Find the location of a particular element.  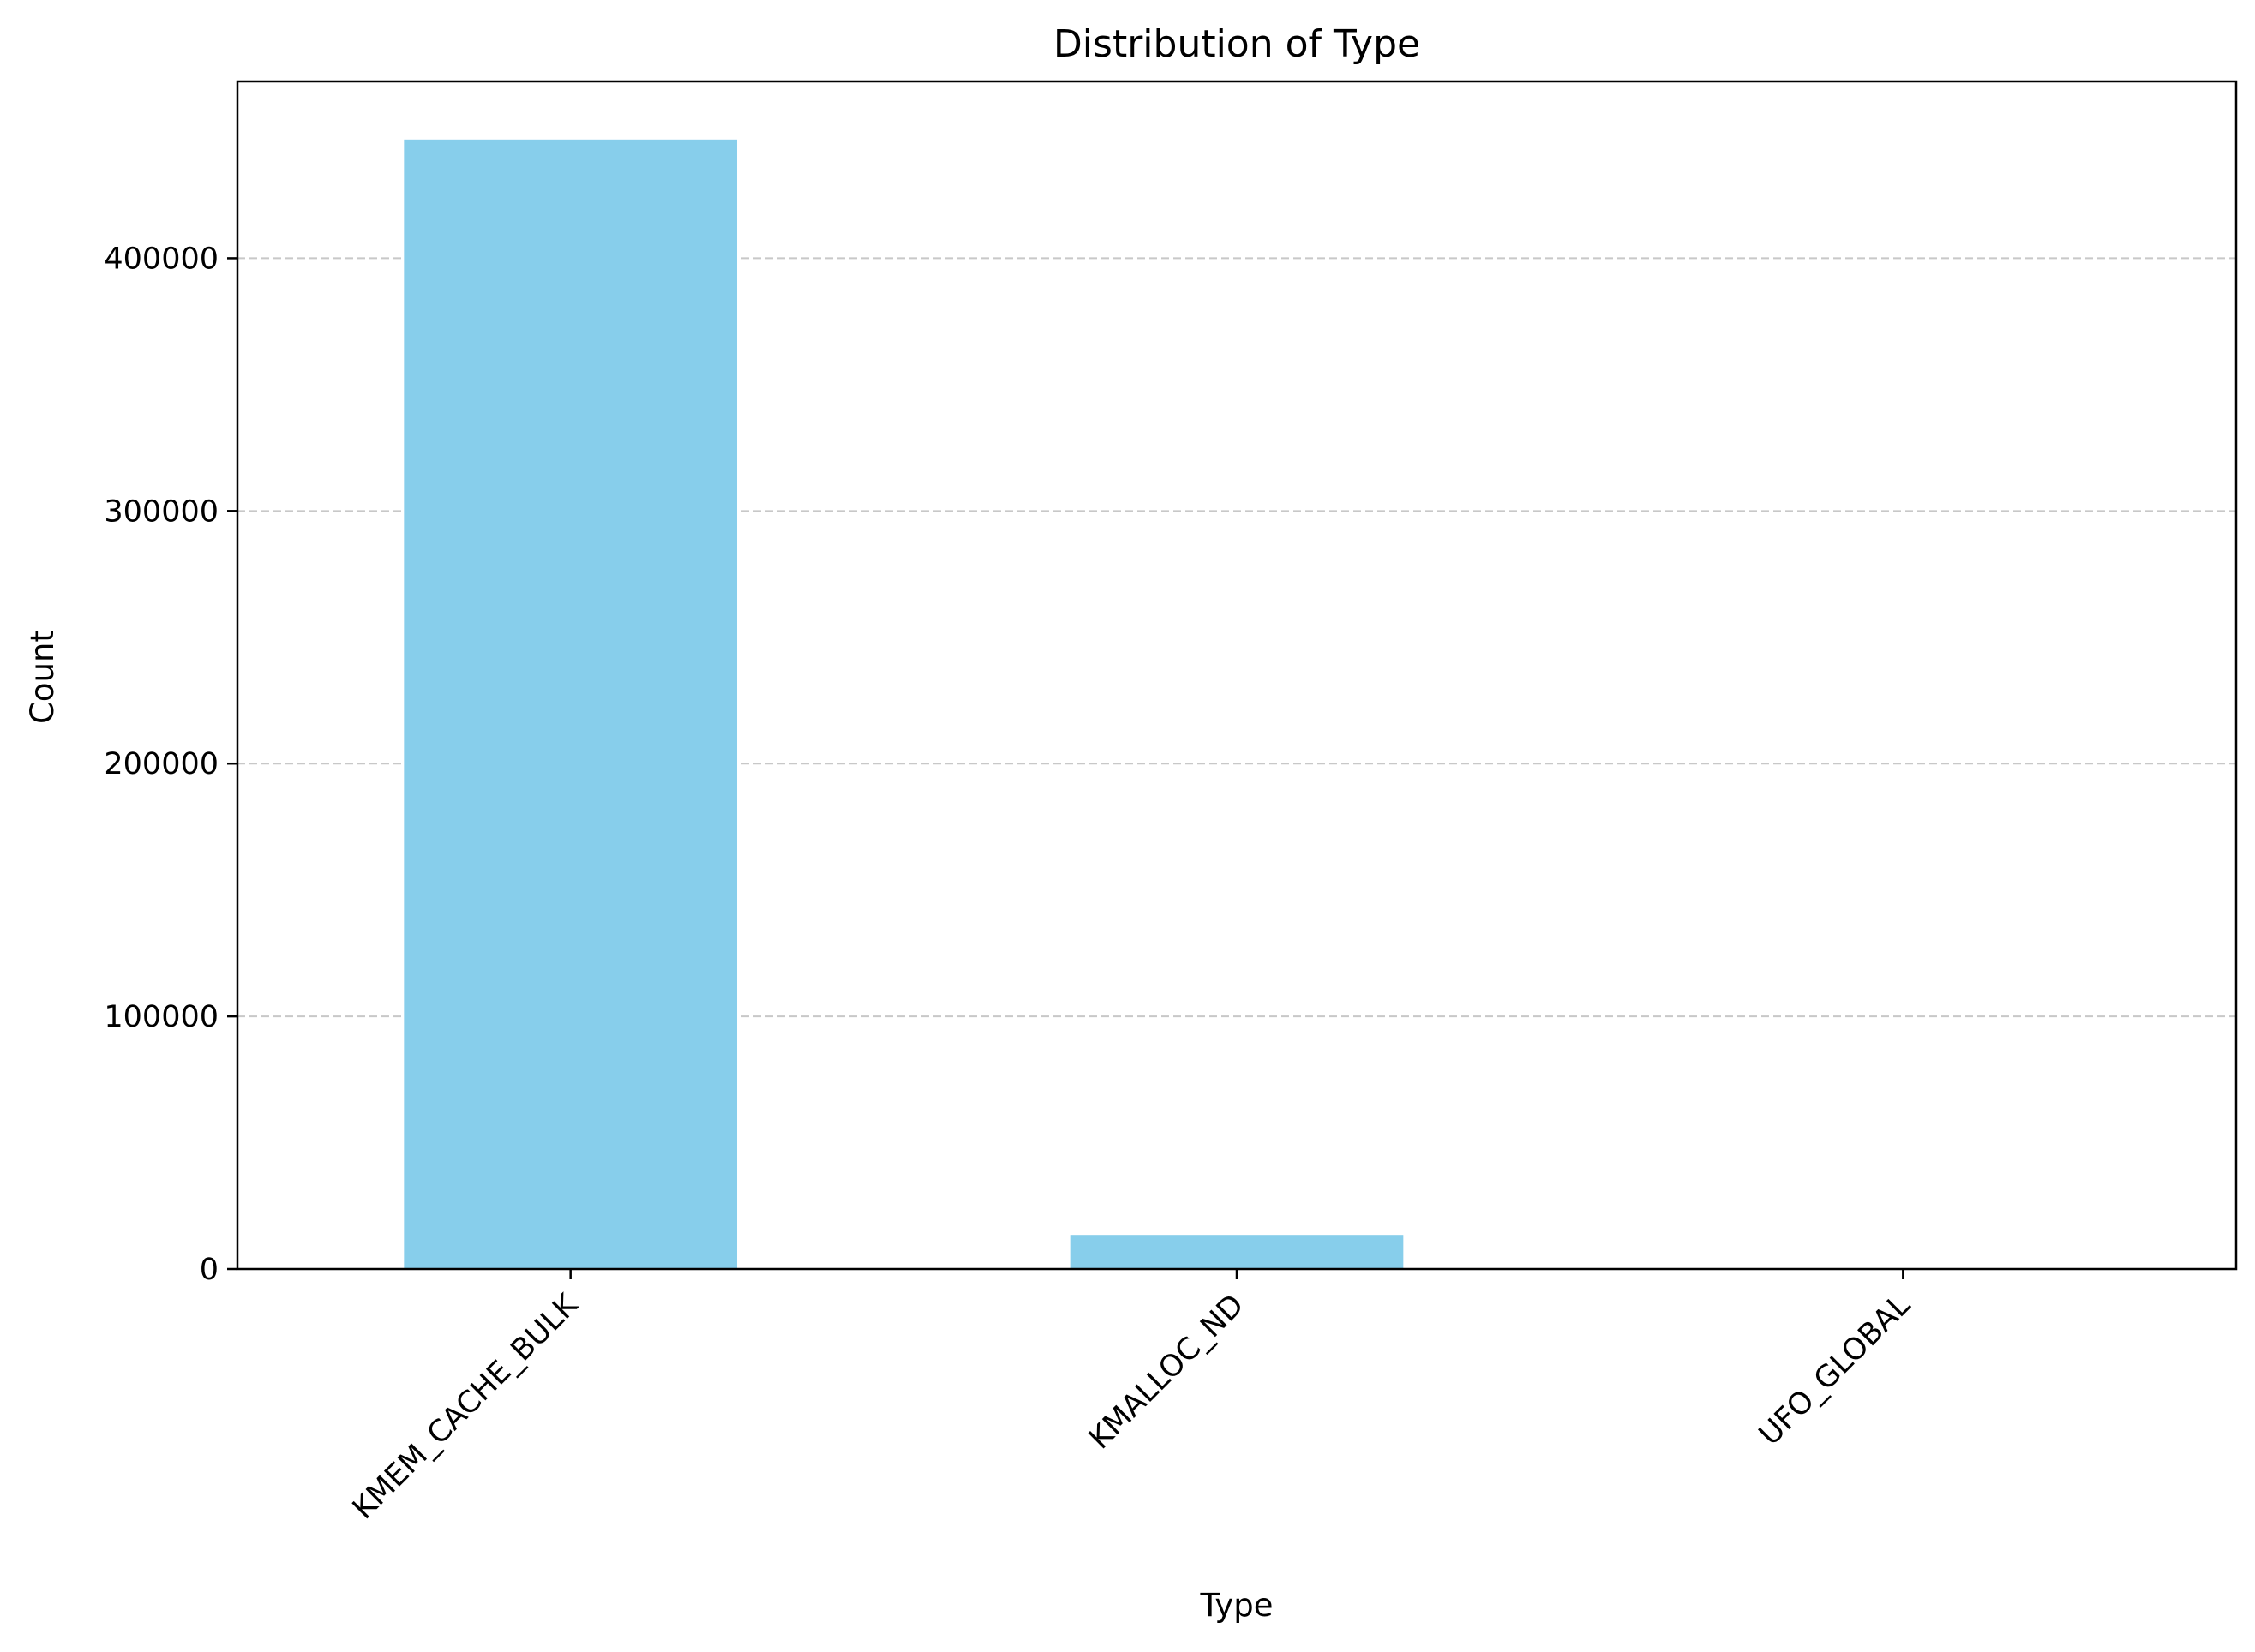

y-tick-label: 0 is located at coordinates (209, 1270).